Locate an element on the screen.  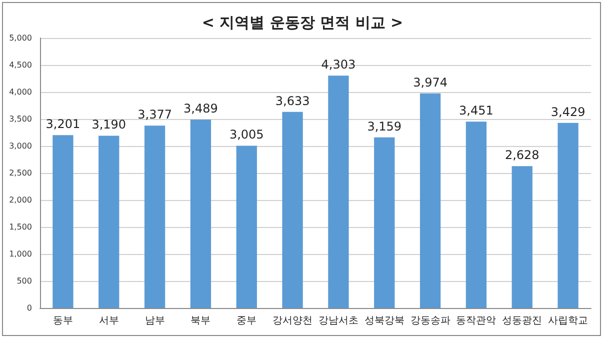
y-tick-label: 1,000 is located at coordinates (20, 254).